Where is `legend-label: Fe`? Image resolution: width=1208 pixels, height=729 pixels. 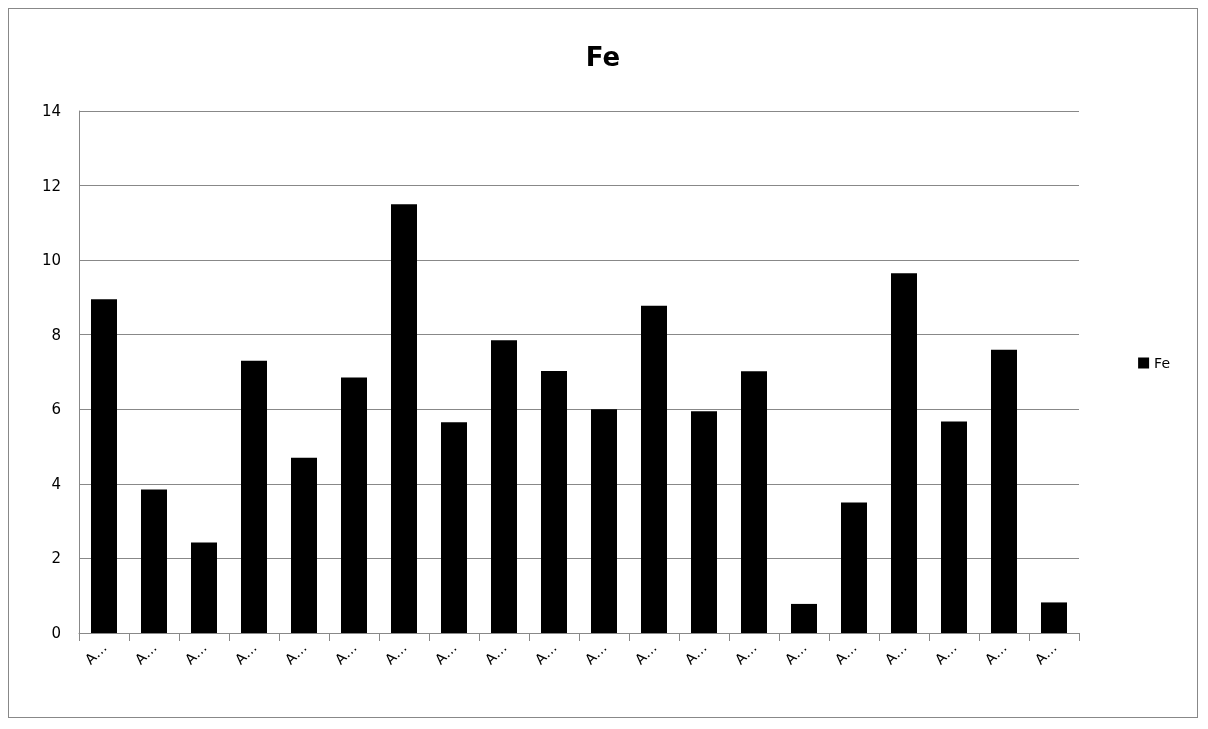
legend-label: Fe is located at coordinates (1162, 363).